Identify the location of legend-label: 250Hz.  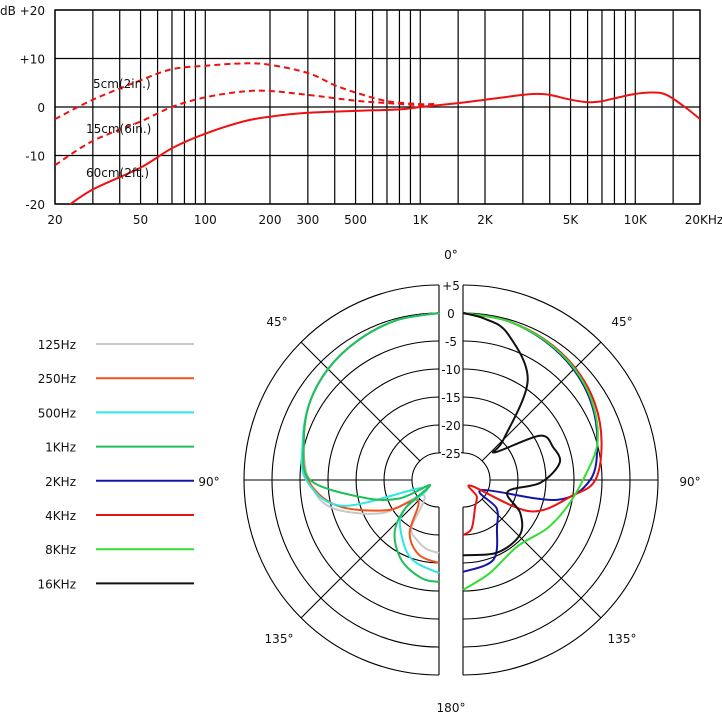
(57, 379).